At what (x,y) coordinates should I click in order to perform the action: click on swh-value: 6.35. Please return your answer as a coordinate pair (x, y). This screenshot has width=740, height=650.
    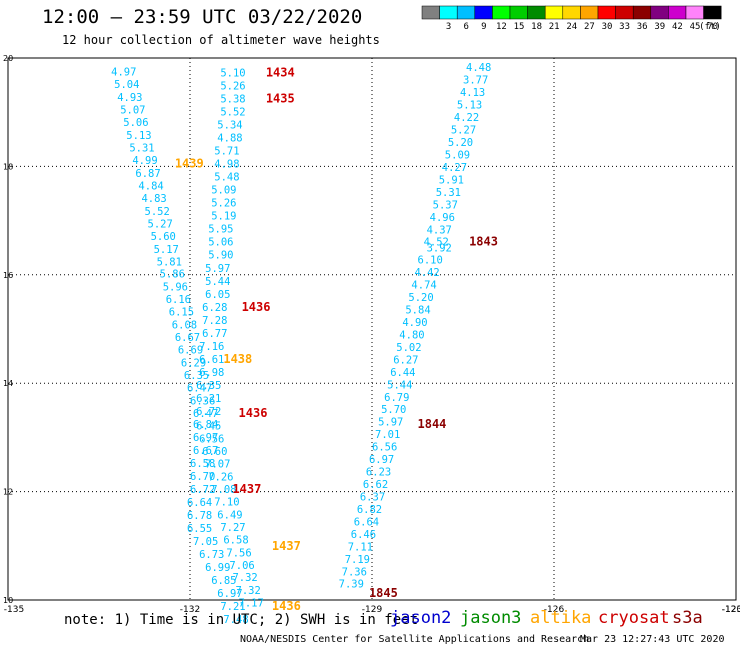
    Looking at the image, I should click on (196, 376).